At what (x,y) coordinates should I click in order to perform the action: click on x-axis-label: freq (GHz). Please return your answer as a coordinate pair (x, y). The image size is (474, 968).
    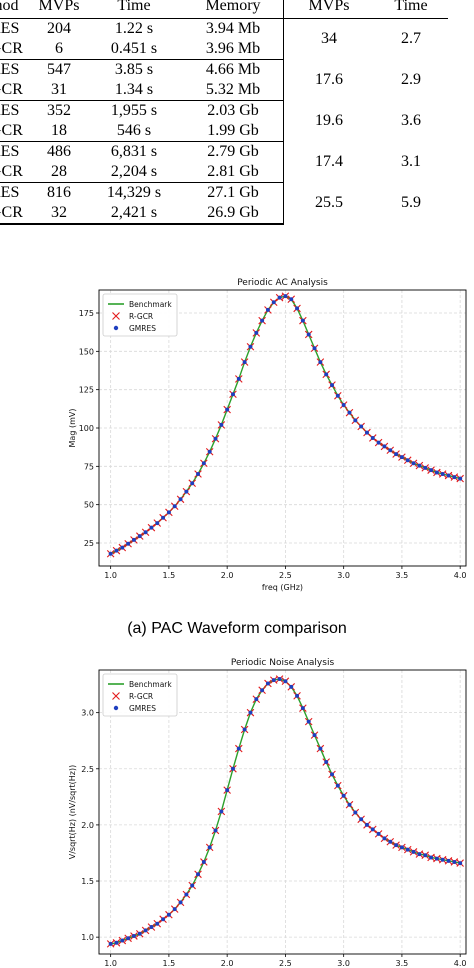
    Looking at the image, I should click on (282, 587).